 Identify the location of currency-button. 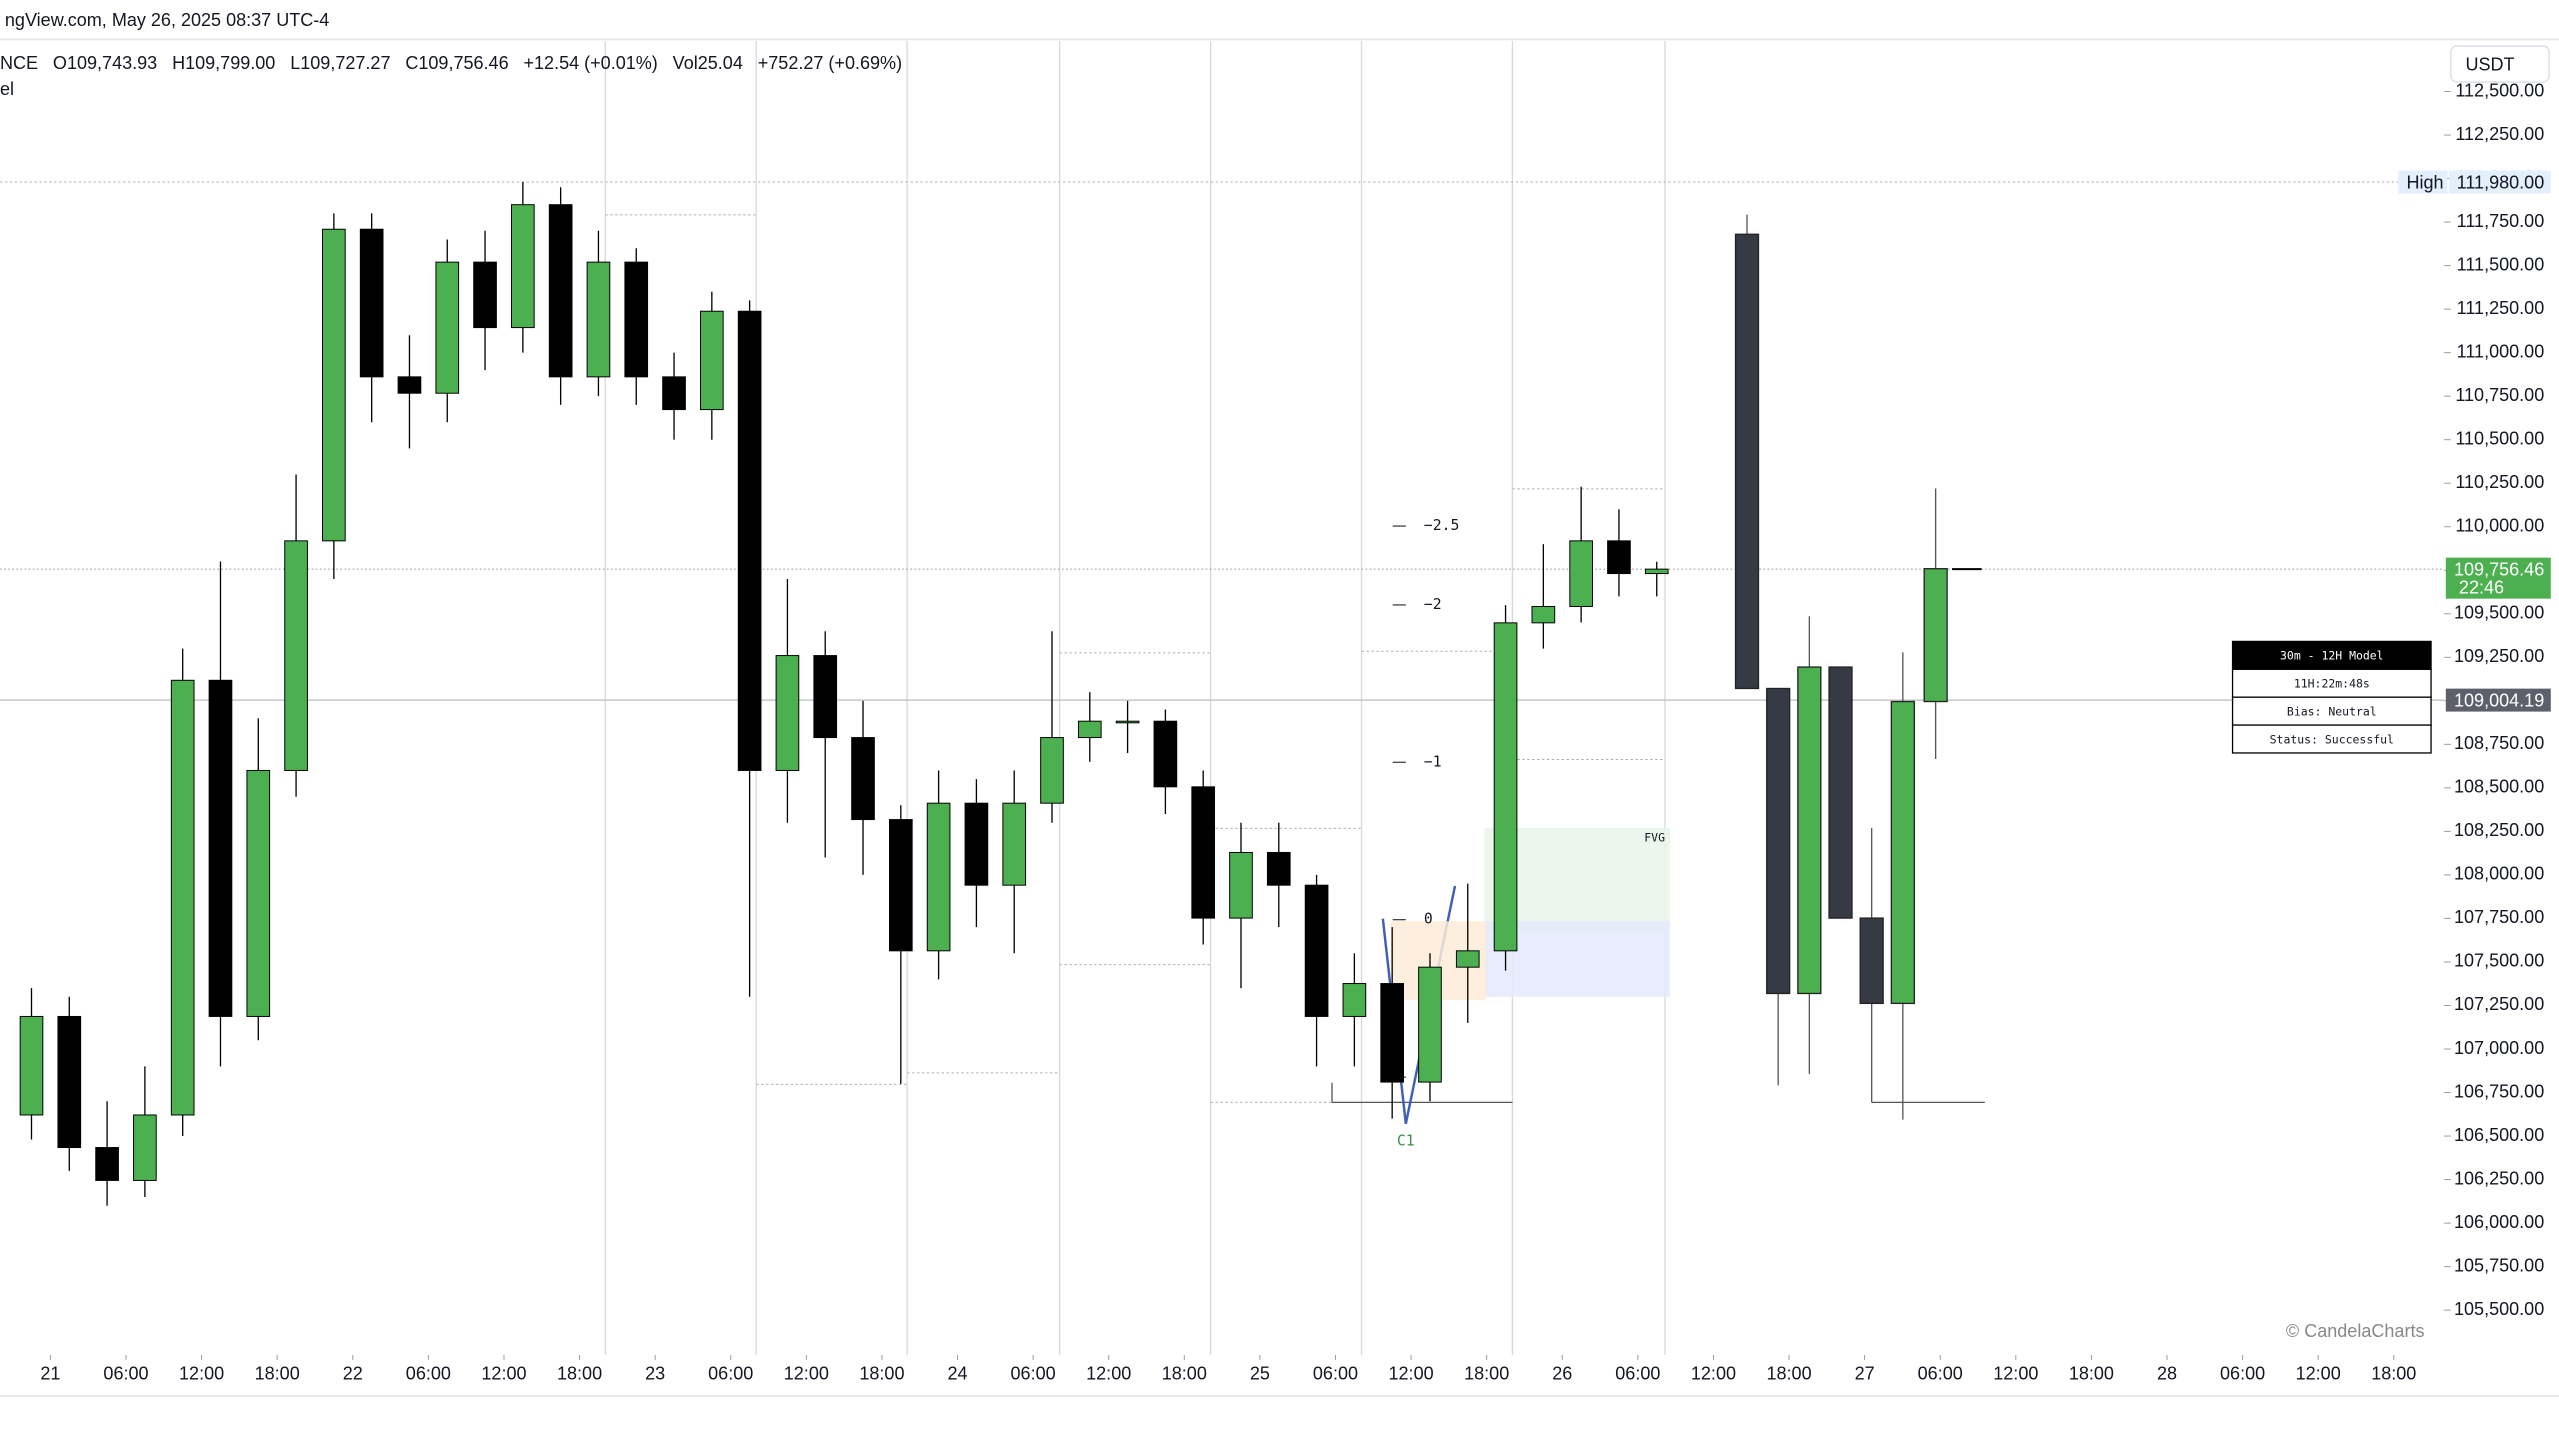
(2499, 64).